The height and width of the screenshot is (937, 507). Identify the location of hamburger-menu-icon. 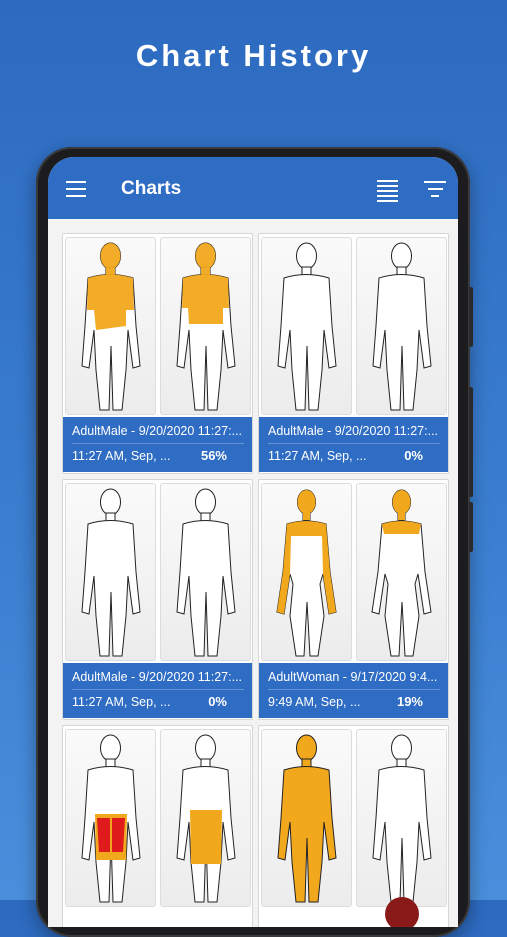
(76, 191).